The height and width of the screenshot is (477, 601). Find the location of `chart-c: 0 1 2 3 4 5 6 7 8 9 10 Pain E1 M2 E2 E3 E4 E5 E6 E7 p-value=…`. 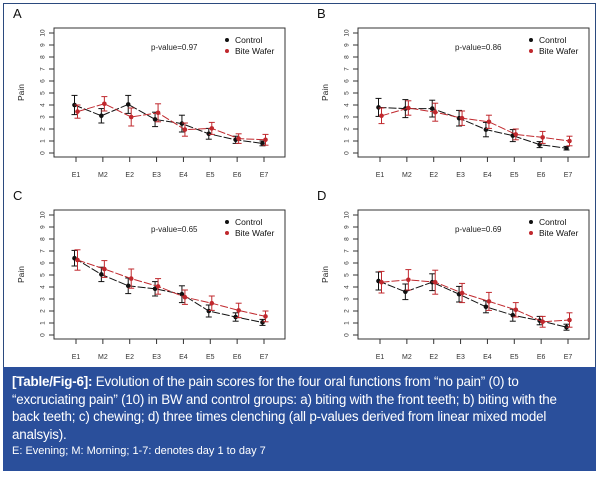

chart-c: 0 1 2 3 4 5 6 7 8 9 10 Pain E1 M2 E2 E3 E4 E5 E6 E7 p-value=… is located at coordinates (151, 285).